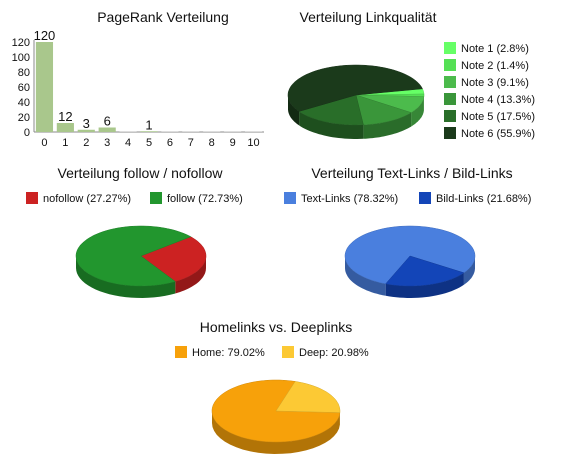 This screenshot has width=561, height=472. What do you see at coordinates (24, 118) in the screenshot?
I see `y-tick-label: 20` at bounding box center [24, 118].